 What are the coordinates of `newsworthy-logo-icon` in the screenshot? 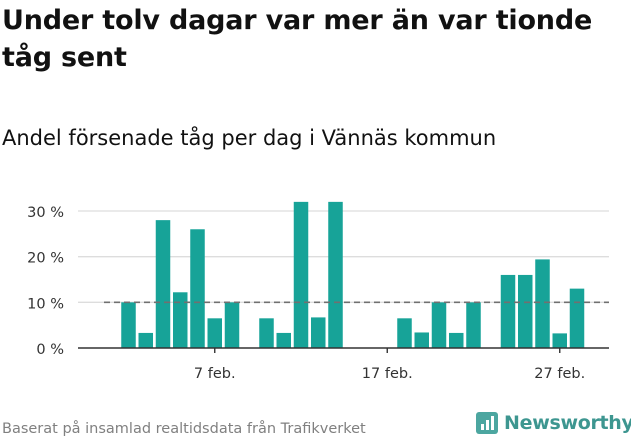 It's located at (487, 423).